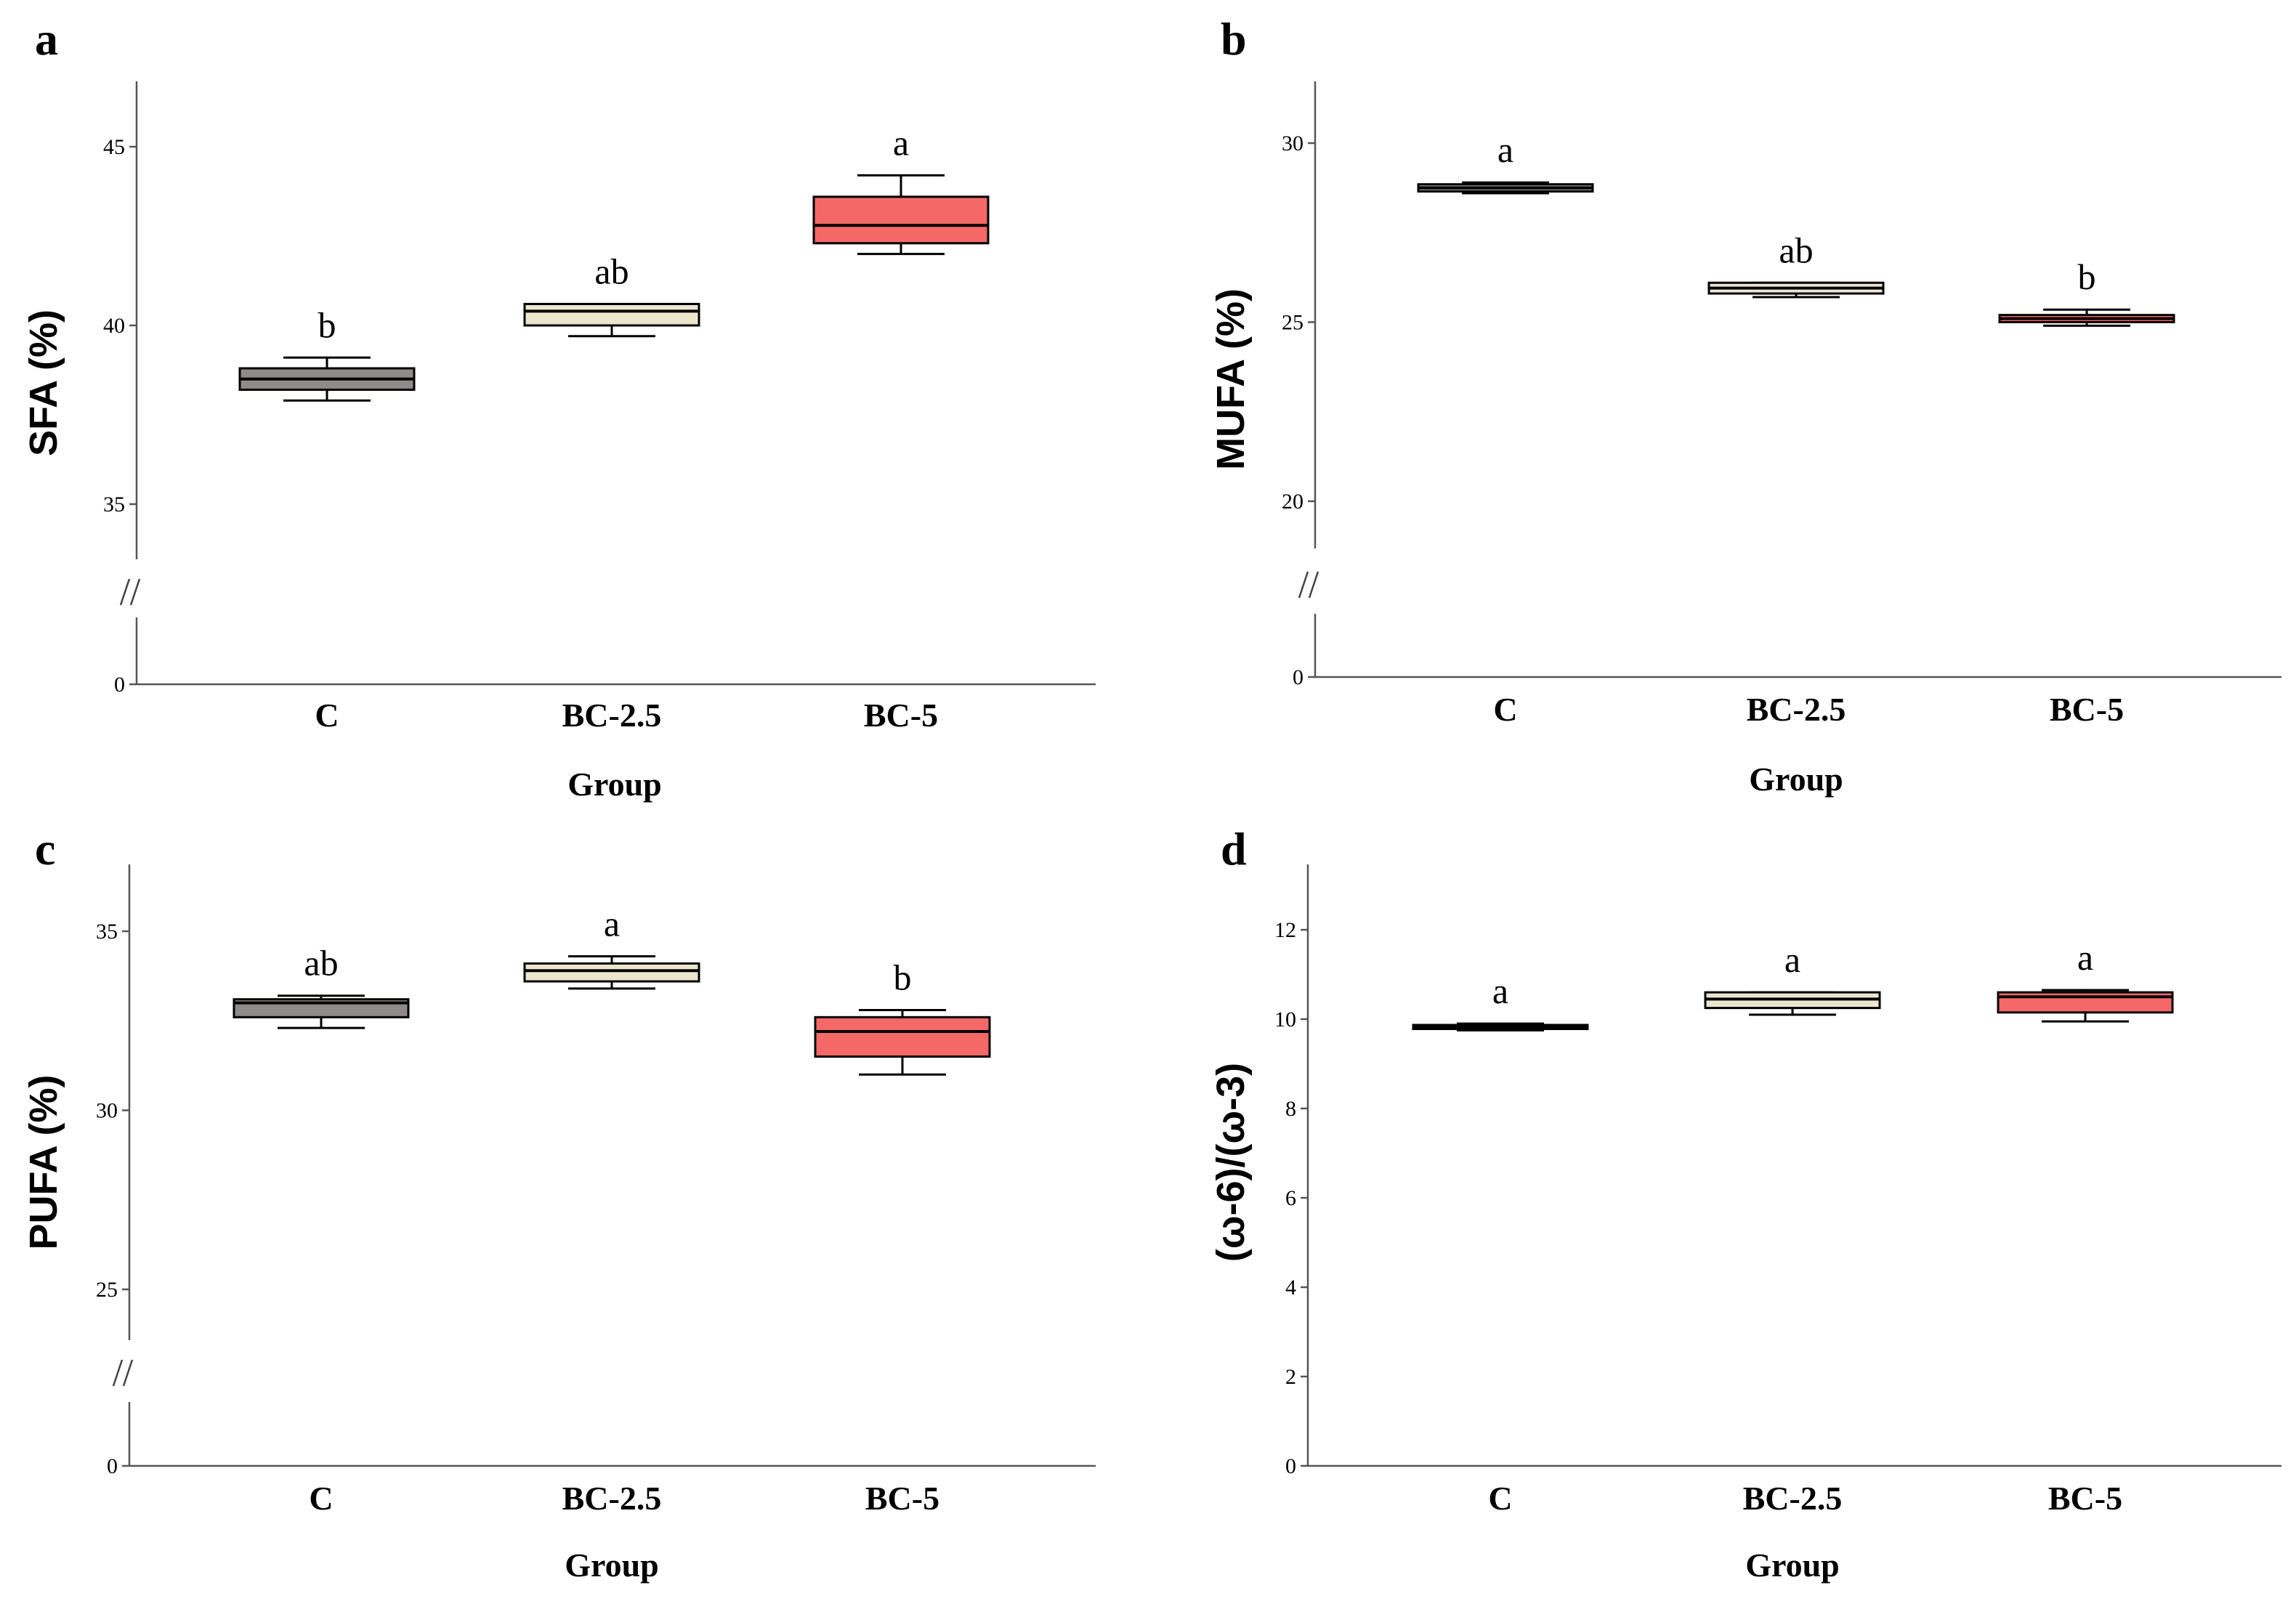  I want to click on y-tick-label: 6, so click(1290, 1198).